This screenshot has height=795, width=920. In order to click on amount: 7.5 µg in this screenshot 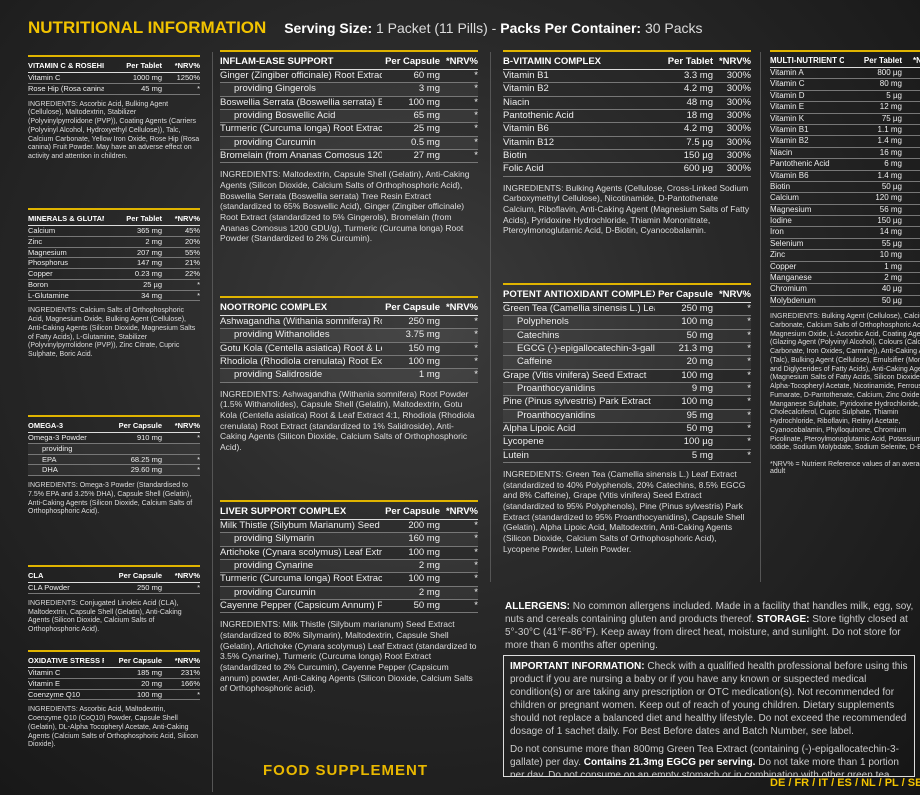, I will do `click(699, 142)`.